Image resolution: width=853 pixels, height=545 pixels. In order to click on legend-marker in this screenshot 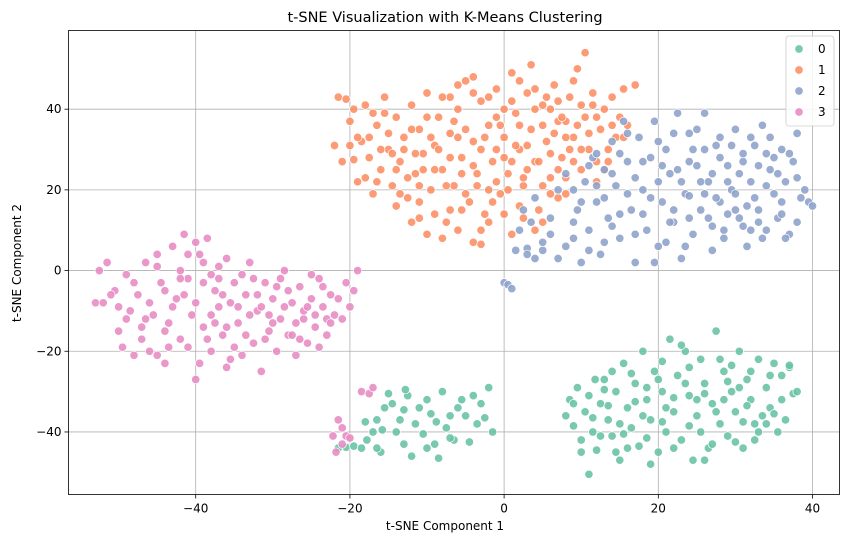, I will do `click(799, 70)`.